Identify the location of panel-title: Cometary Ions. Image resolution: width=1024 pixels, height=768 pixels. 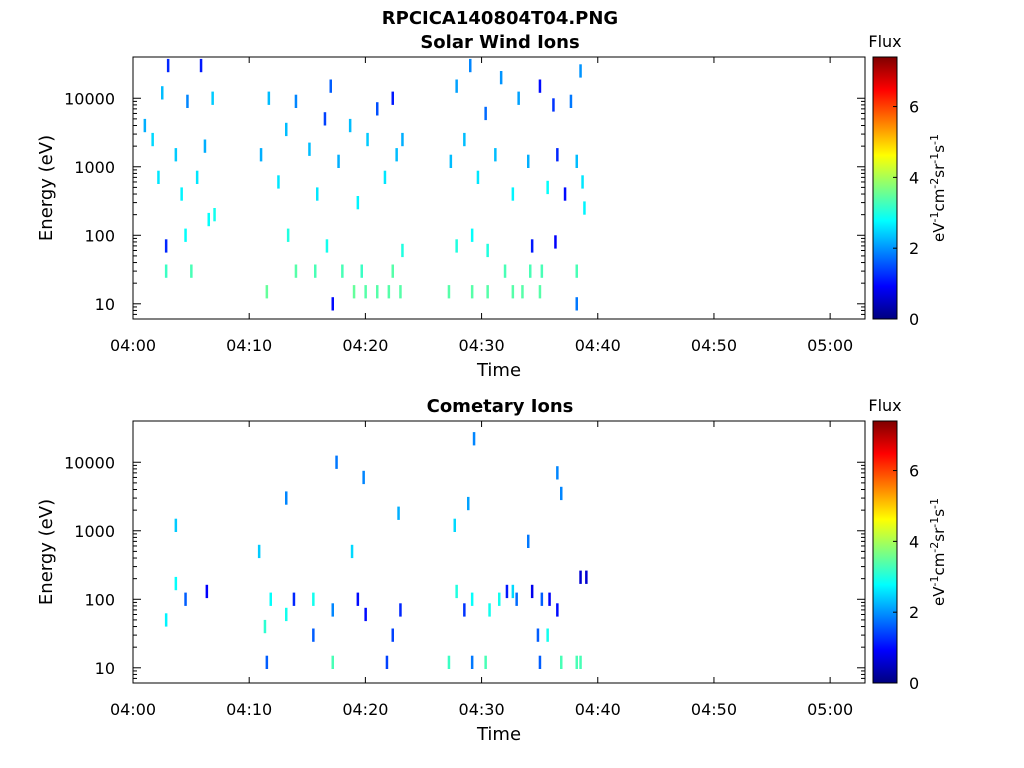
(500, 406).